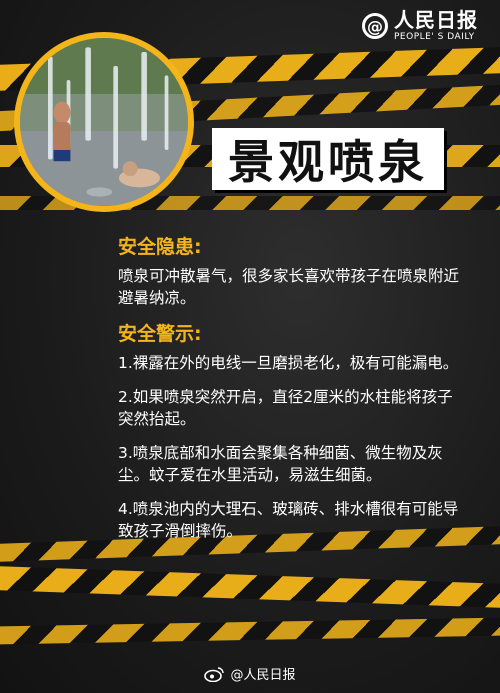 The width and height of the screenshot is (500, 693). What do you see at coordinates (214, 674) in the screenshot?
I see `weibo-icon` at bounding box center [214, 674].